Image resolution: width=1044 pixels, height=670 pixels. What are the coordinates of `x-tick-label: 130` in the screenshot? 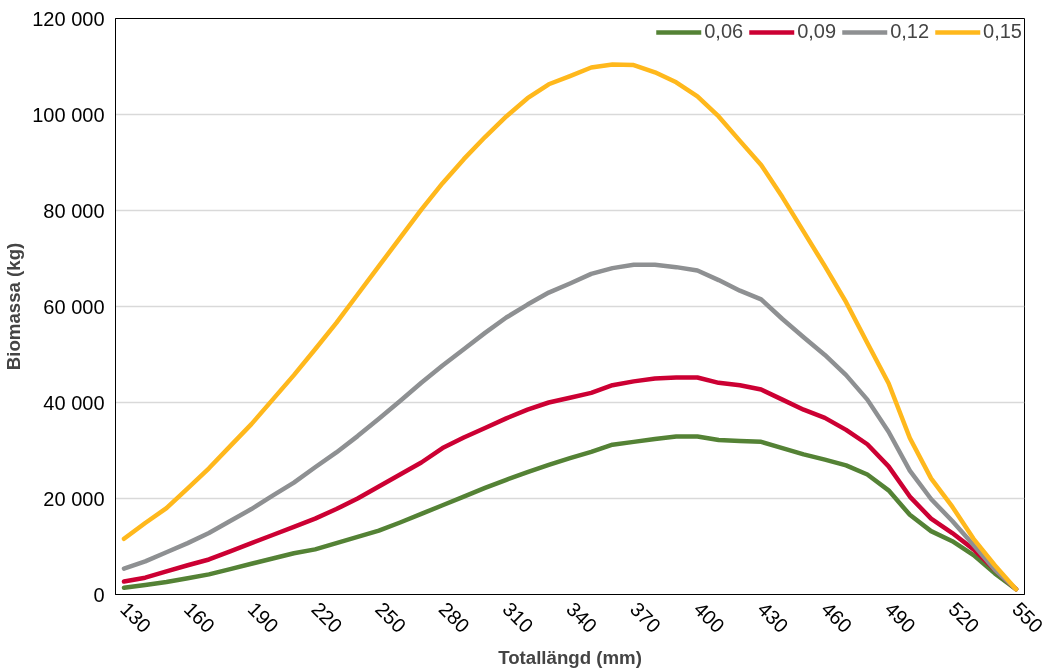 It's located at (136, 617).